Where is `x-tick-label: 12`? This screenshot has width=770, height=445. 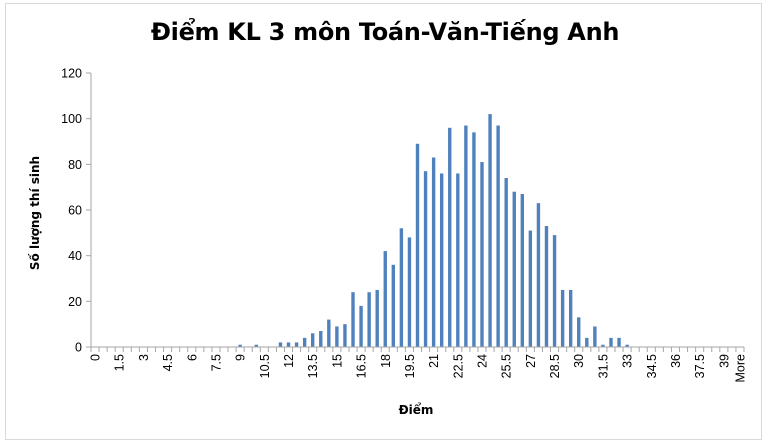
x-tick-label: 12 is located at coordinates (289, 361).